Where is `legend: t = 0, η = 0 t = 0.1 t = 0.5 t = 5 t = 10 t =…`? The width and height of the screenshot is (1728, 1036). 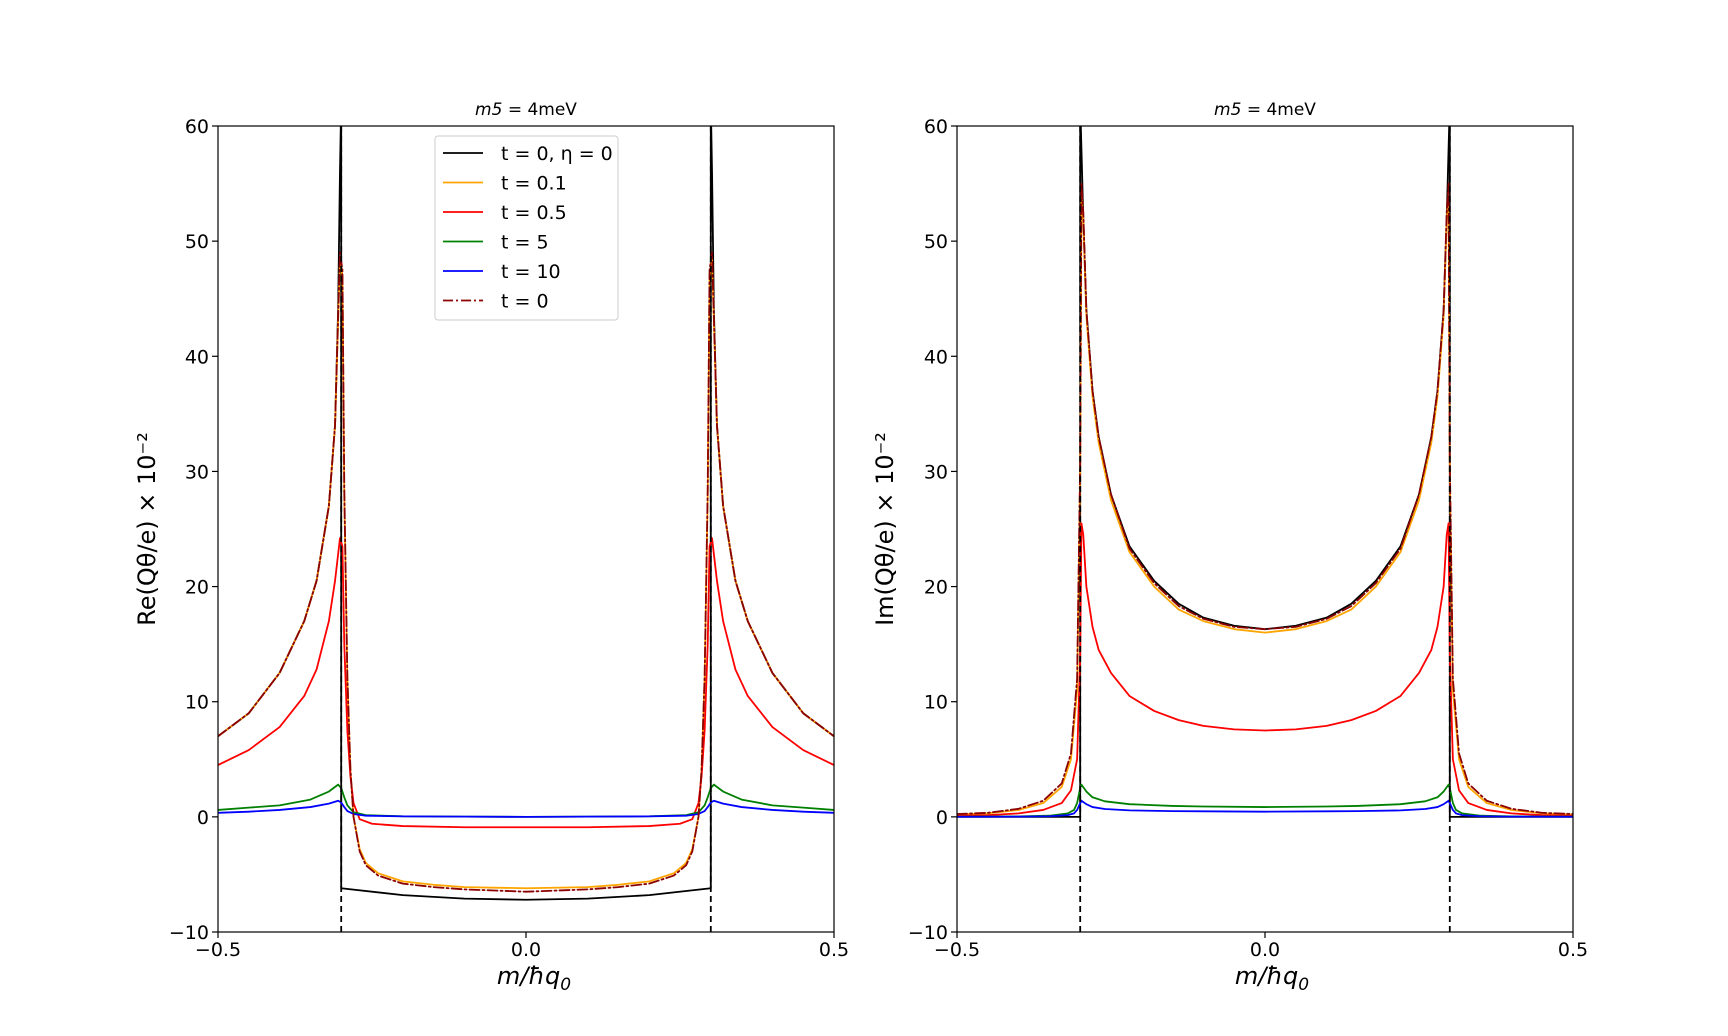
legend: t = 0, η = 0 t = 0.1 t = 0.5 t = 5 t = 10 t =… is located at coordinates (526, 228).